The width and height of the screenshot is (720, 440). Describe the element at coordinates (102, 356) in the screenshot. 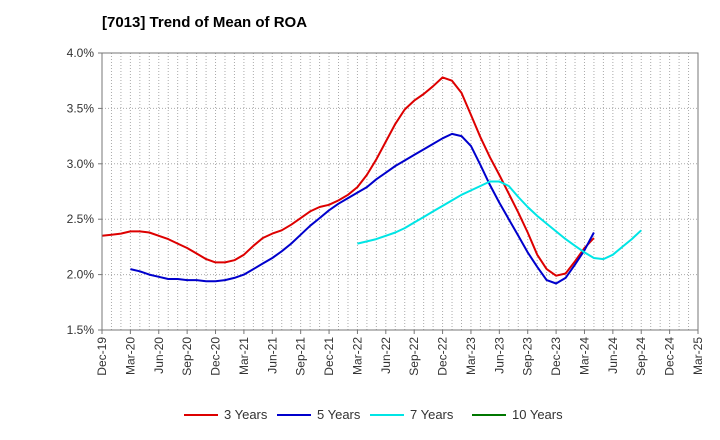

I see `x-tick-label: Dec-19` at that location.